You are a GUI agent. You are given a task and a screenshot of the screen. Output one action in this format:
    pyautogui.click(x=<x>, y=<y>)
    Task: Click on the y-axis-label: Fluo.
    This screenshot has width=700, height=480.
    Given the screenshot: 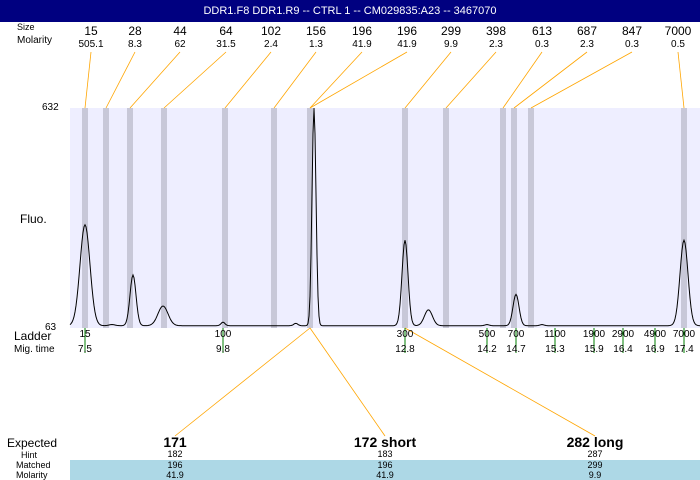 What is the action you would take?
    pyautogui.click(x=33, y=219)
    